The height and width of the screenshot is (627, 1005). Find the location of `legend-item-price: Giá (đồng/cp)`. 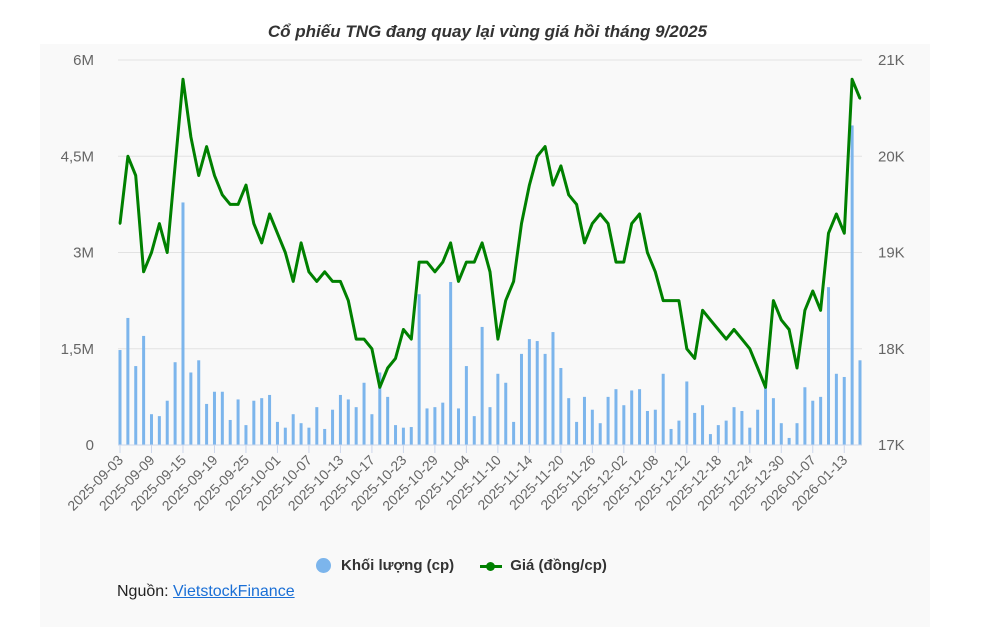

legend-item-price: Giá (đồng/cp) is located at coordinates (543, 565).